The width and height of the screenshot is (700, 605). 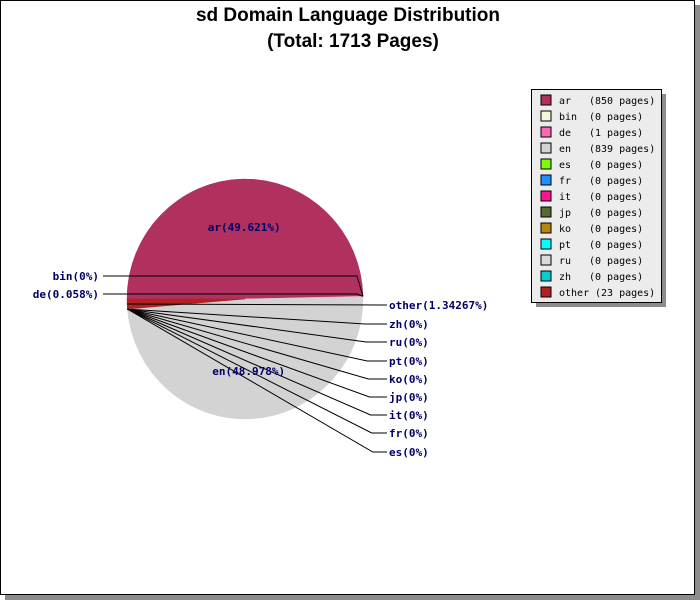 What do you see at coordinates (622, 149) in the screenshot?
I see `legend-count-en: (839 pages)` at bounding box center [622, 149].